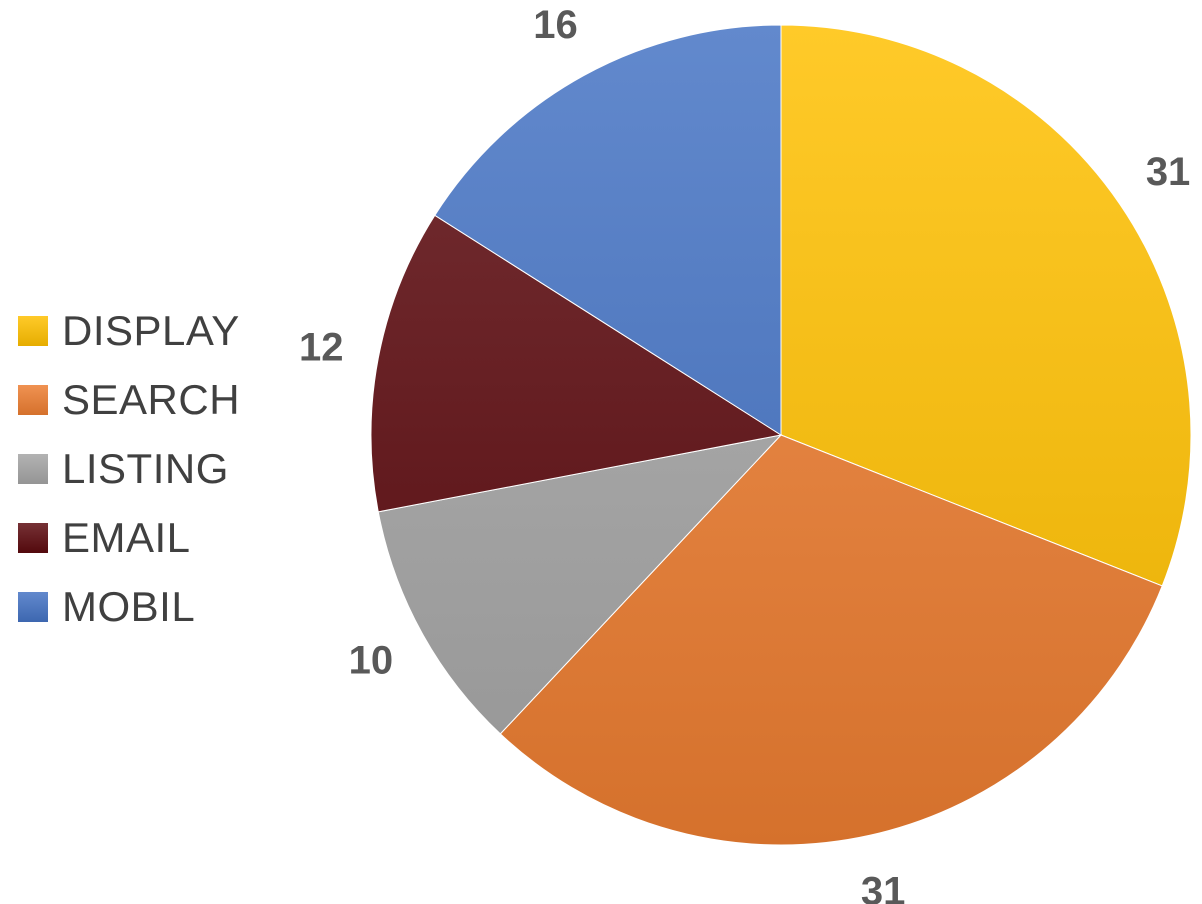 The image size is (1202, 904). What do you see at coordinates (555, 25) in the screenshot?
I see `data-label-mobil: 16` at bounding box center [555, 25].